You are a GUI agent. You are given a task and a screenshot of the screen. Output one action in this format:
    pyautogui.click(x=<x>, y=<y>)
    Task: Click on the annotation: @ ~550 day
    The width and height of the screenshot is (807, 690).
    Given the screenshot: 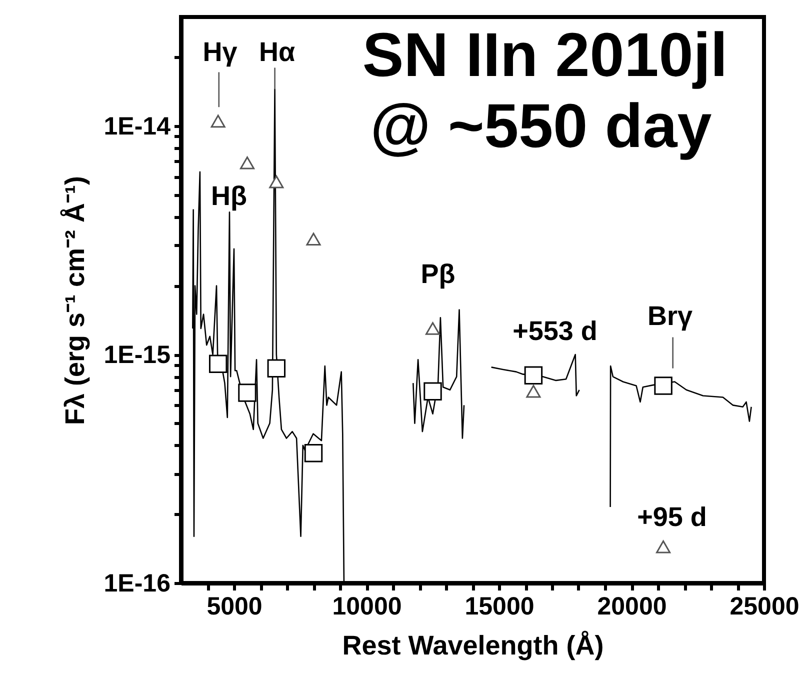 What is the action you would take?
    pyautogui.click(x=541, y=126)
    